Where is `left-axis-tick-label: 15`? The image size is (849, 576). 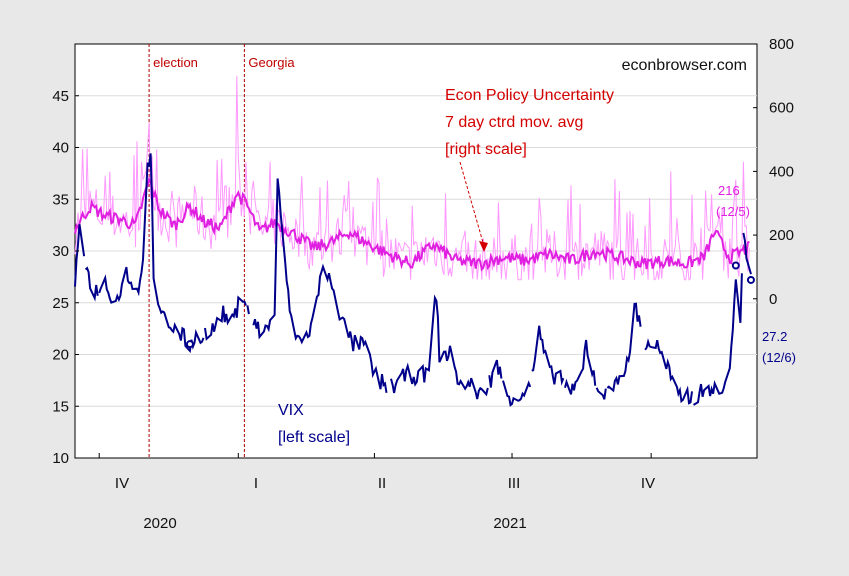 left-axis-tick-label: 15 is located at coordinates (60, 406).